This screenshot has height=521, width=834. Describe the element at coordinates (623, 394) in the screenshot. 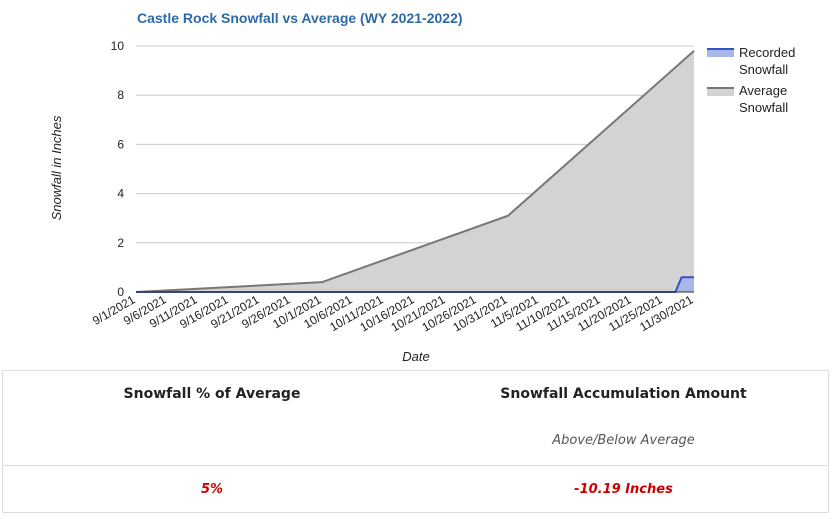

I see `accum-heading: Snowfall Accumulation Amount` at that location.